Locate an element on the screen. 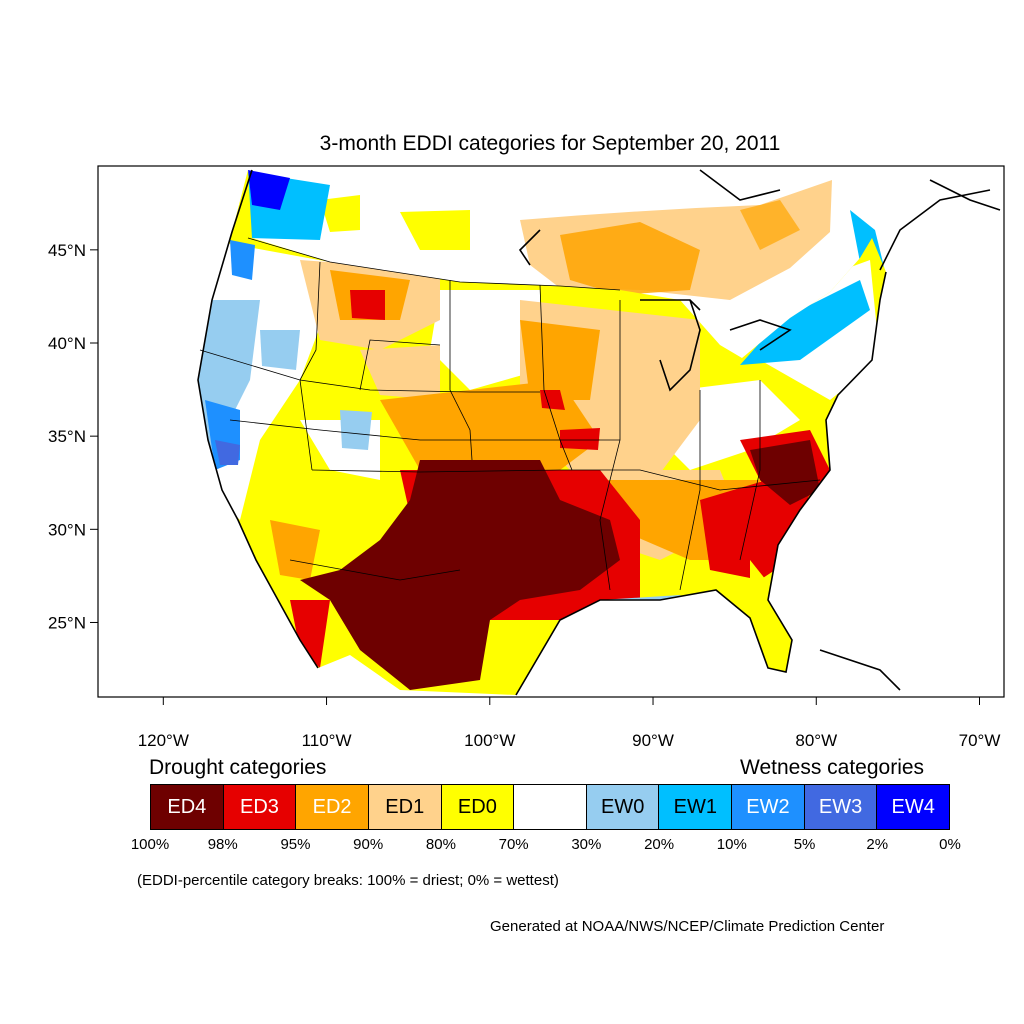  lat-tick-label: 30°N is located at coordinates (67, 529).